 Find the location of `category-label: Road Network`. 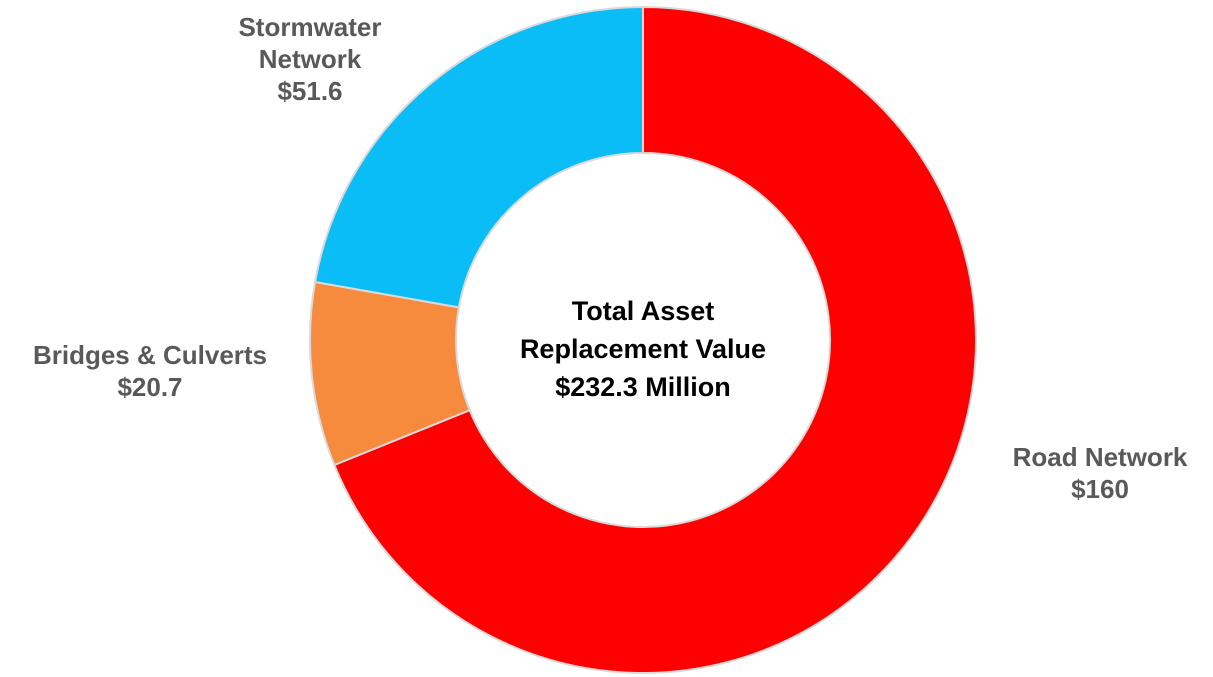

category-label: Road Network is located at coordinates (1100, 457).